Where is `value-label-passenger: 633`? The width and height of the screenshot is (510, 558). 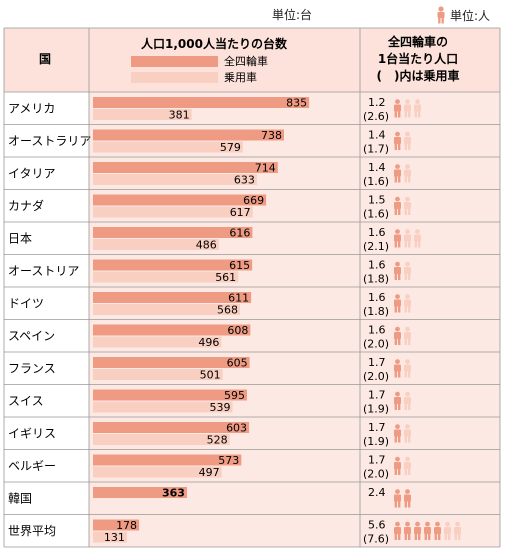
value-label-passenger: 633 is located at coordinates (244, 180).